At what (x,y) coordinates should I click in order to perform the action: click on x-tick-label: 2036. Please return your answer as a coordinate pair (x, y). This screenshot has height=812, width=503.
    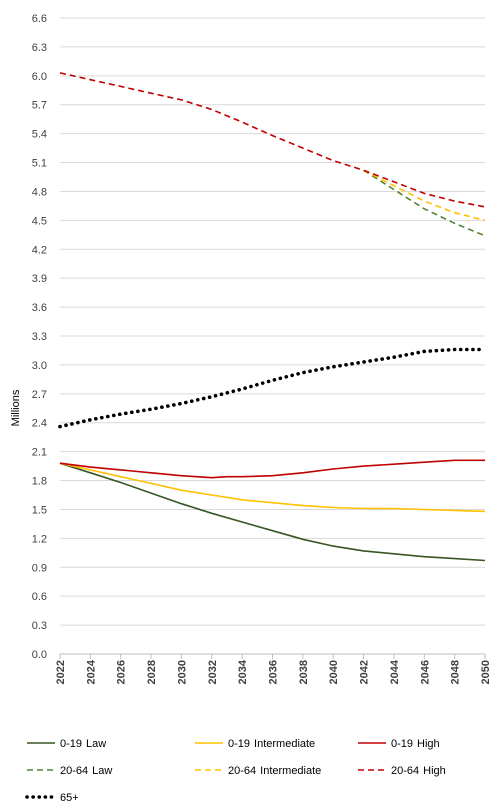
    Looking at the image, I should click on (274, 672).